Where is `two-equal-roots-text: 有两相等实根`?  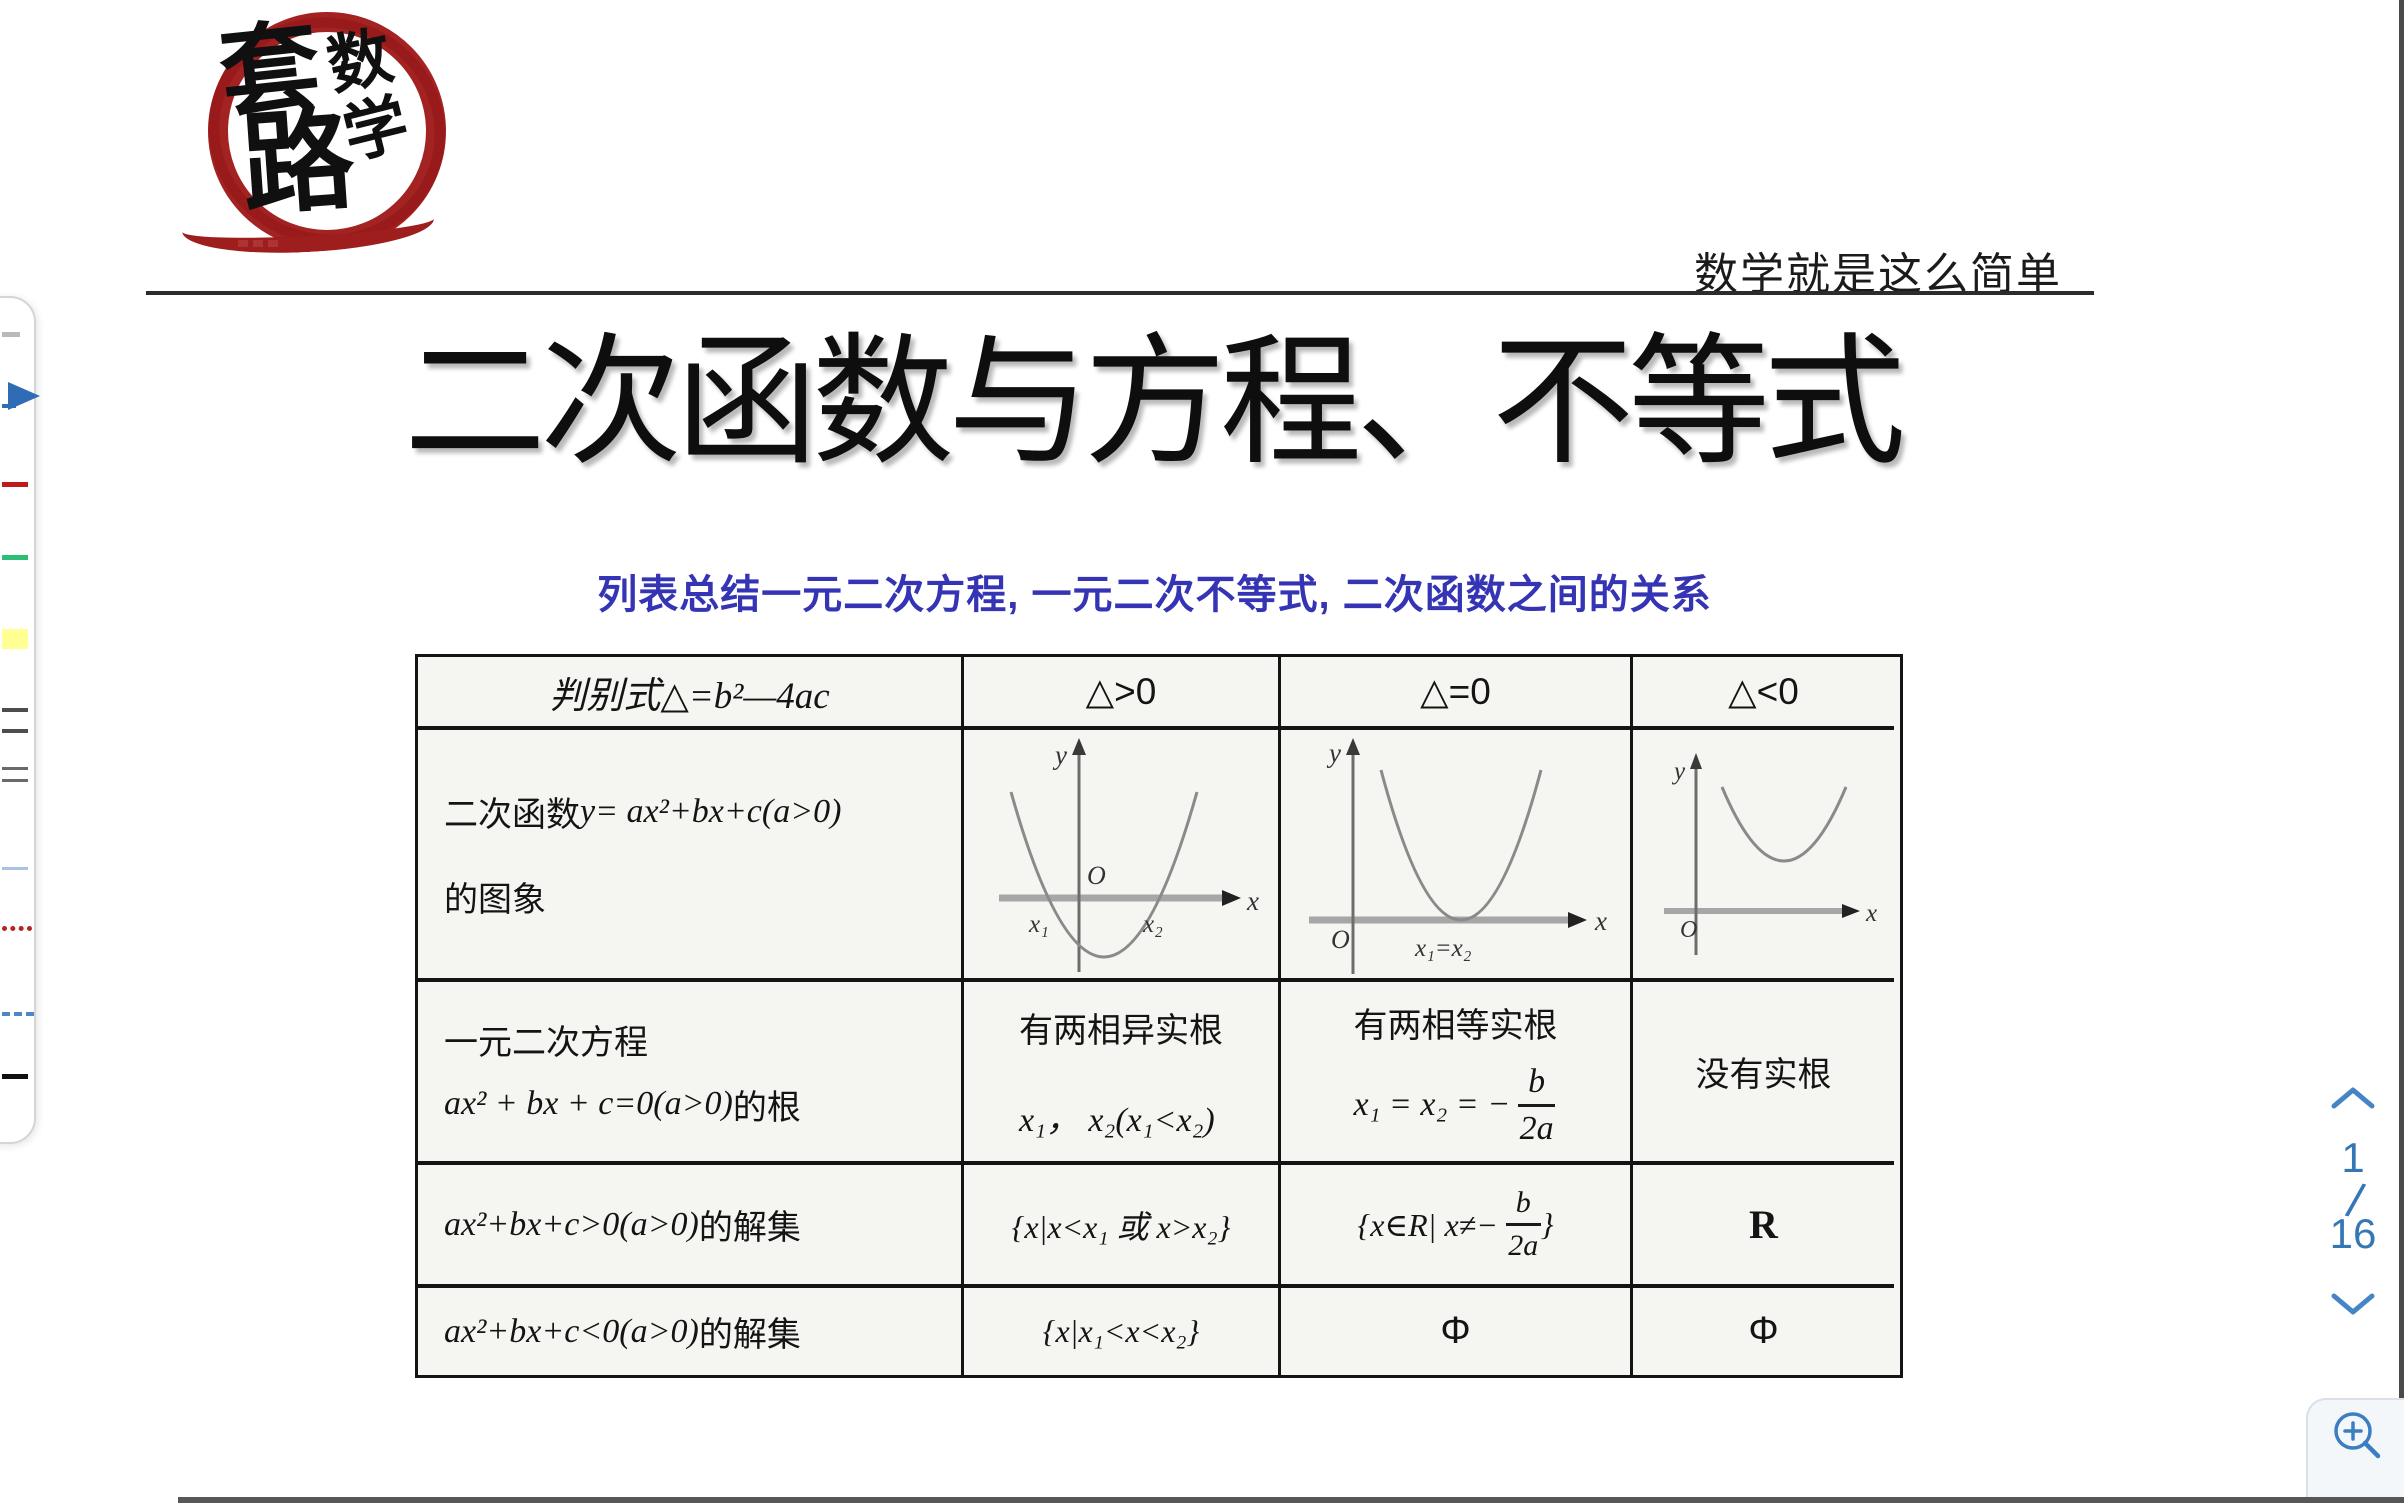
two-equal-roots-text: 有两相等实根 is located at coordinates (1455, 1025).